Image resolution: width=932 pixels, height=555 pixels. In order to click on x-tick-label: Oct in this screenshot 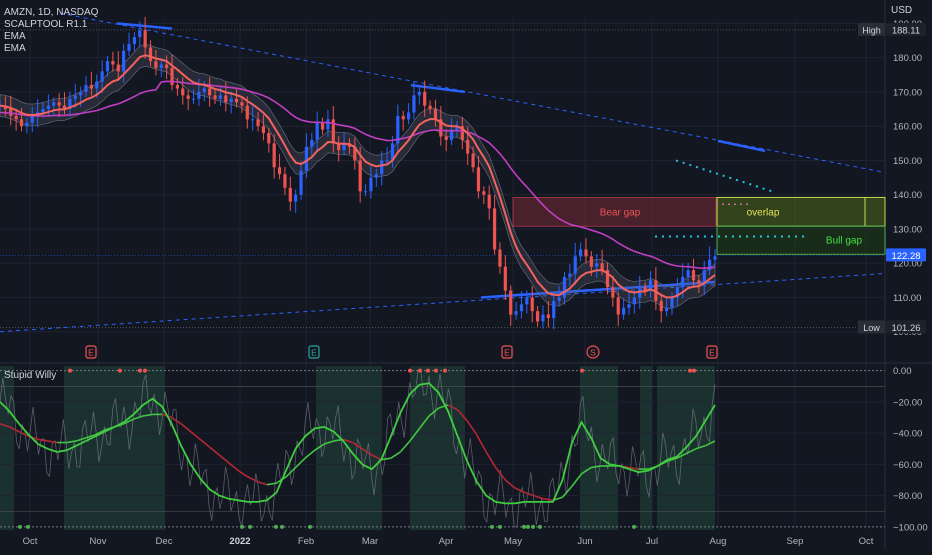, I will do `click(30, 541)`.